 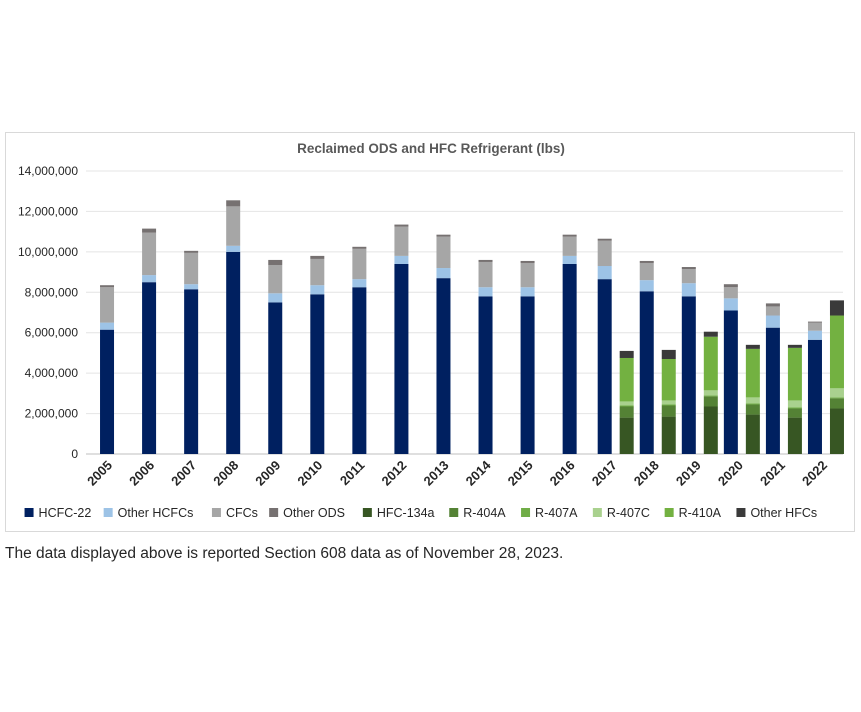 I want to click on legend-label: R-410A, so click(x=700, y=513).